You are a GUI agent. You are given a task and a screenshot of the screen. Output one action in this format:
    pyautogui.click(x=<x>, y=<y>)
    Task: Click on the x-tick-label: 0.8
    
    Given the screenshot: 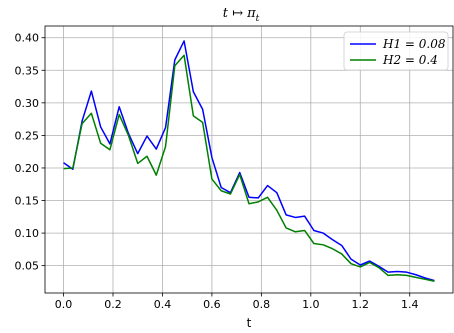 What is the action you would take?
    pyautogui.click(x=262, y=304)
    